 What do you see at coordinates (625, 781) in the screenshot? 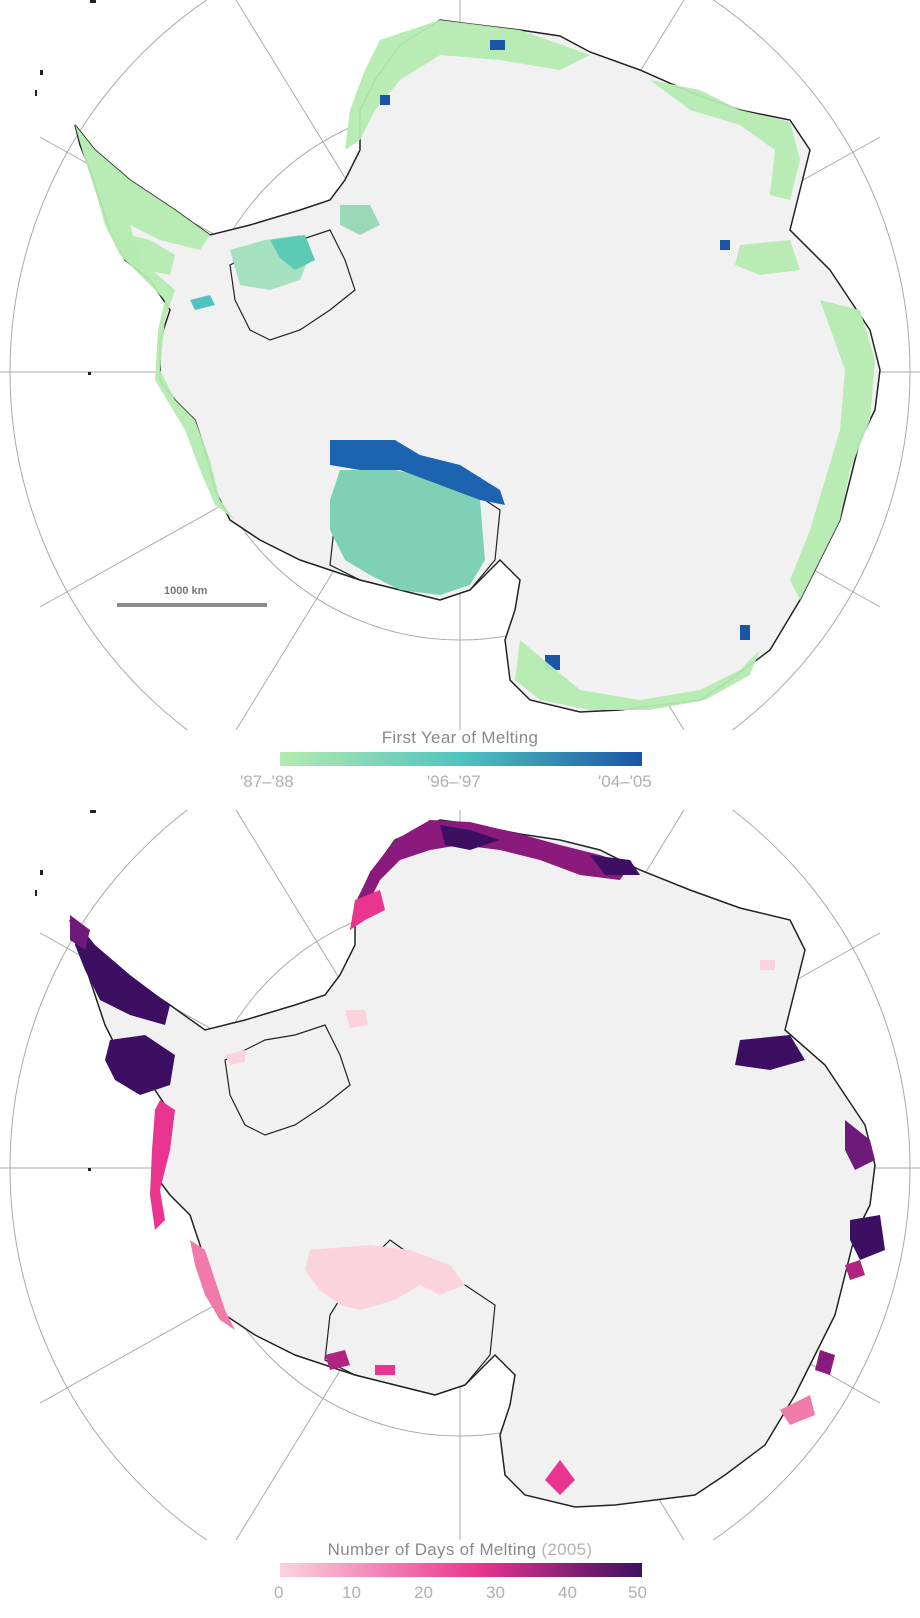
I see `legend-tick-end: '04–'05` at bounding box center [625, 781].